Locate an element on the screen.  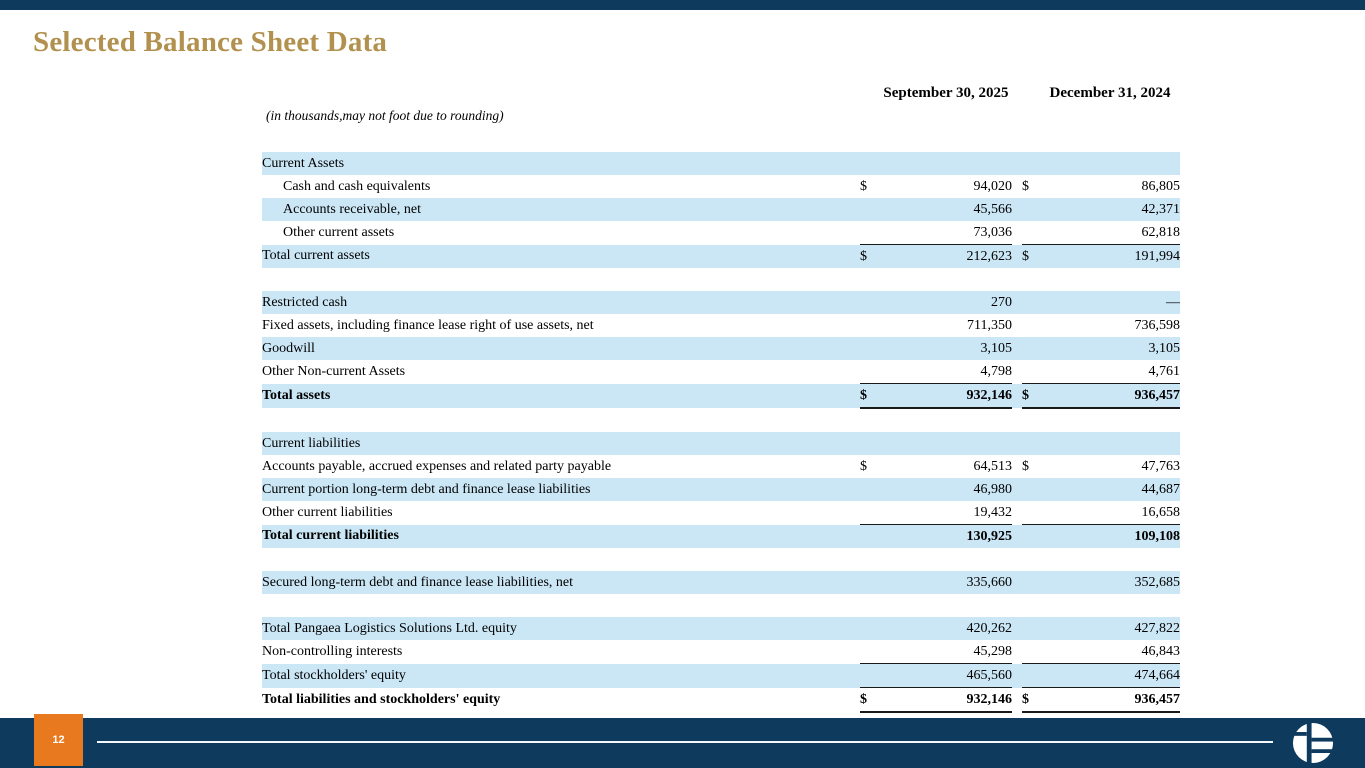
value-current-period: 64,513 is located at coordinates (993, 466).